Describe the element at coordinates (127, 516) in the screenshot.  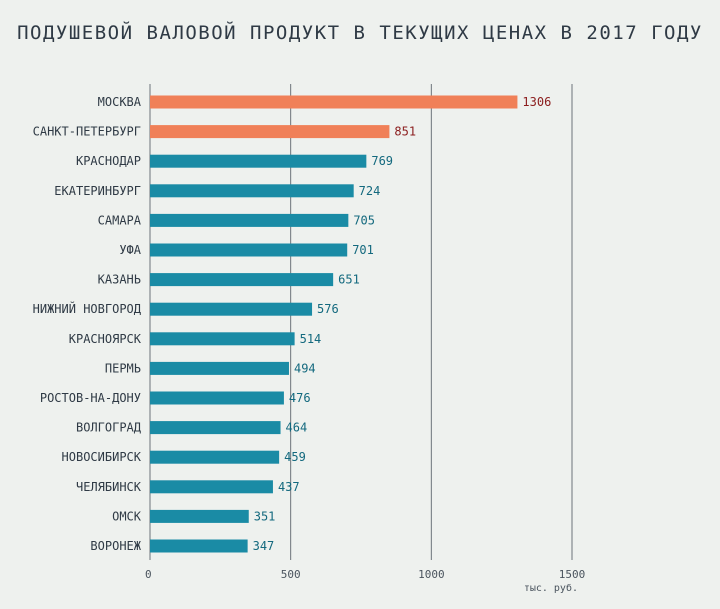
I see `category-label: ОМСК` at that location.